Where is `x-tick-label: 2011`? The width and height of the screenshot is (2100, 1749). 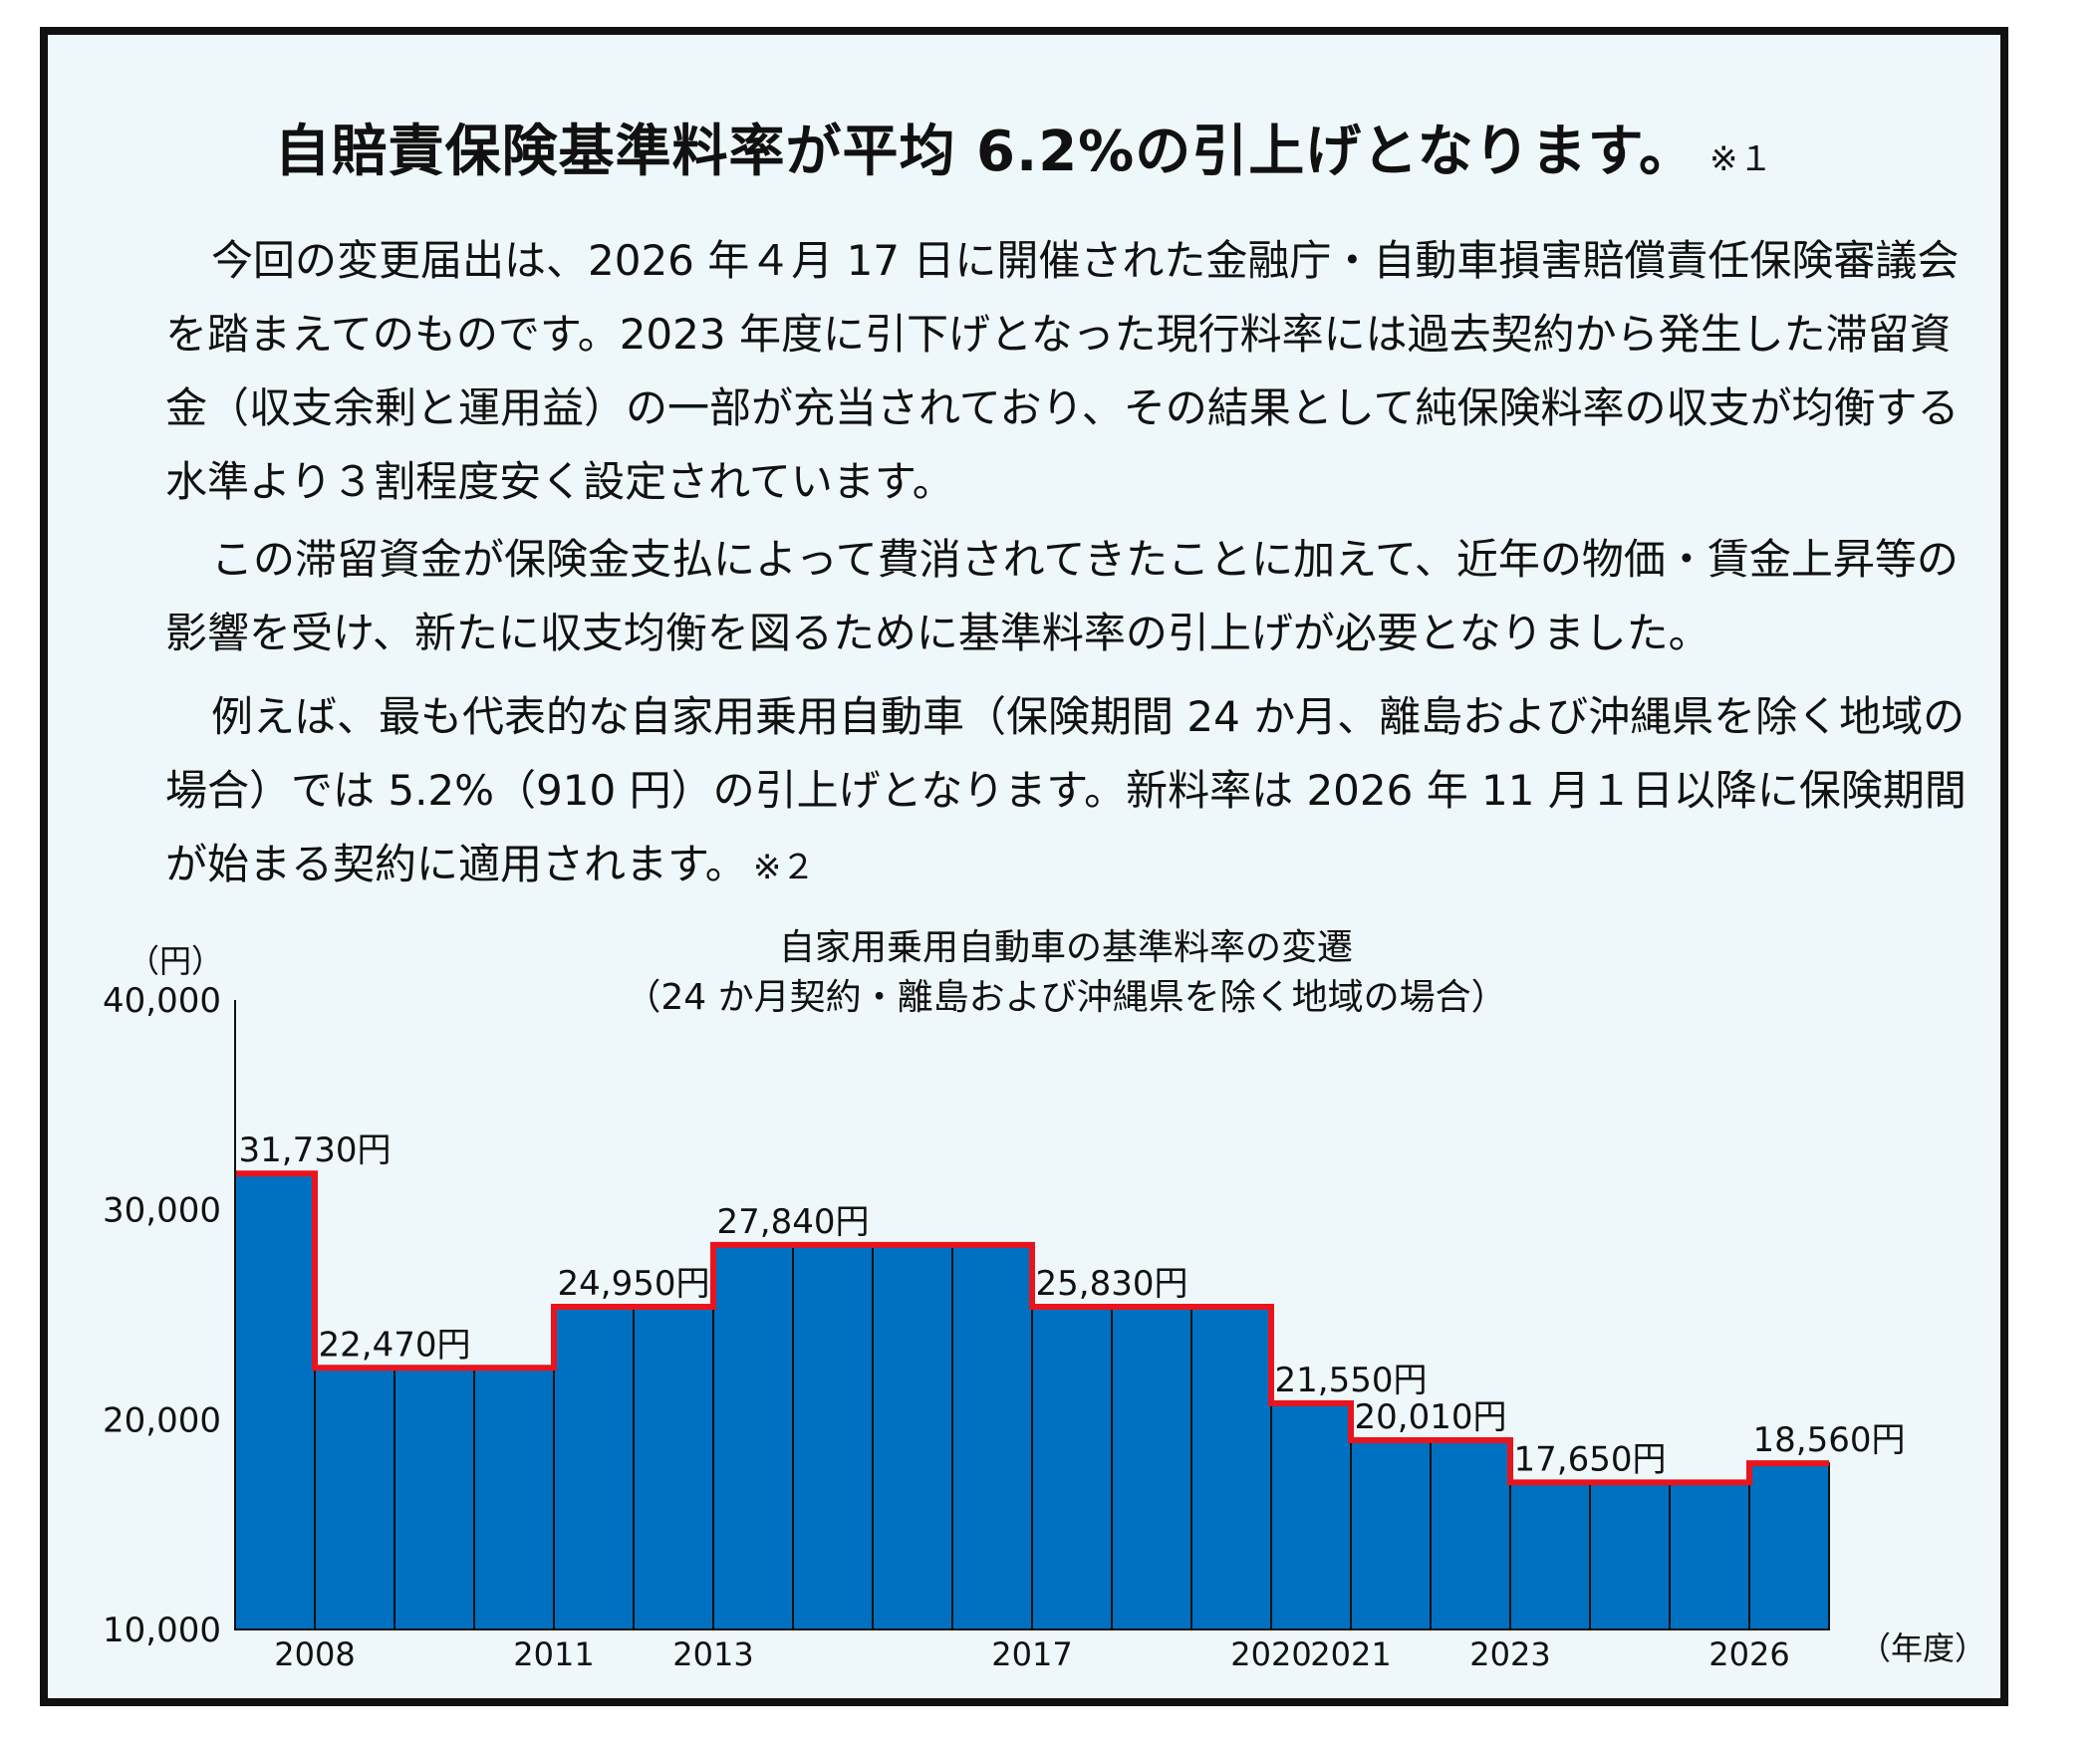 x-tick-label: 2011 is located at coordinates (553, 1654).